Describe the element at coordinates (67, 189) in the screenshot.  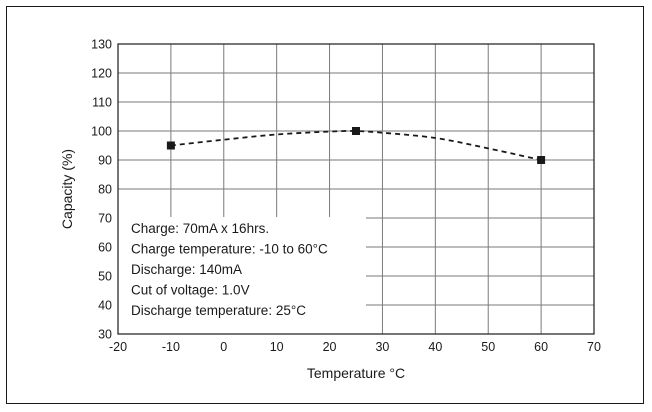
I see `y-axis-label: Capacity (%)` at that location.